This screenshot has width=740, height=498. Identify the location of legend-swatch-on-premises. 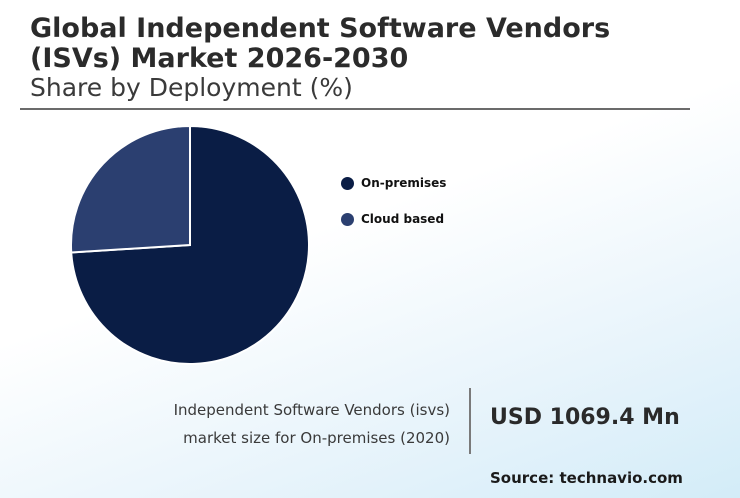
(347, 183).